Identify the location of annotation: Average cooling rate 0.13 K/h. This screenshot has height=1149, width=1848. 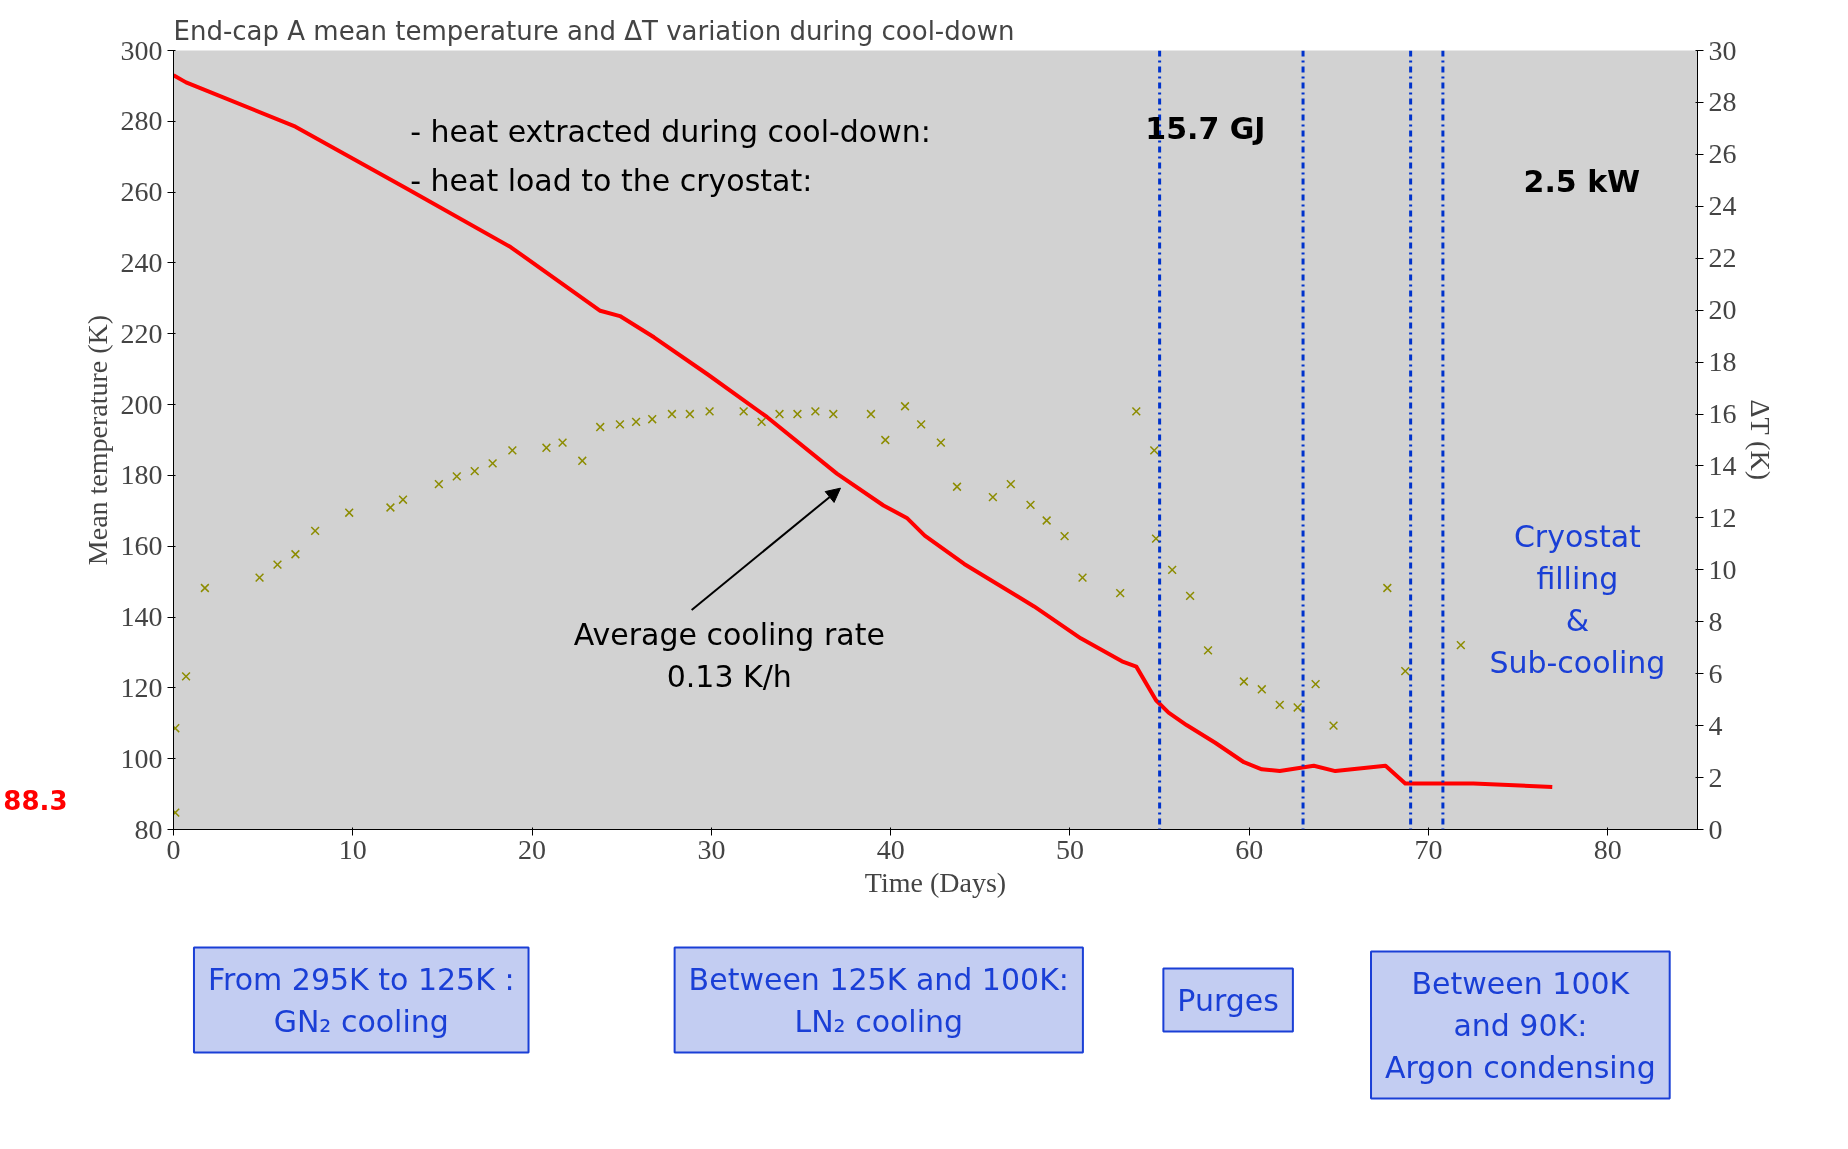
(729, 656).